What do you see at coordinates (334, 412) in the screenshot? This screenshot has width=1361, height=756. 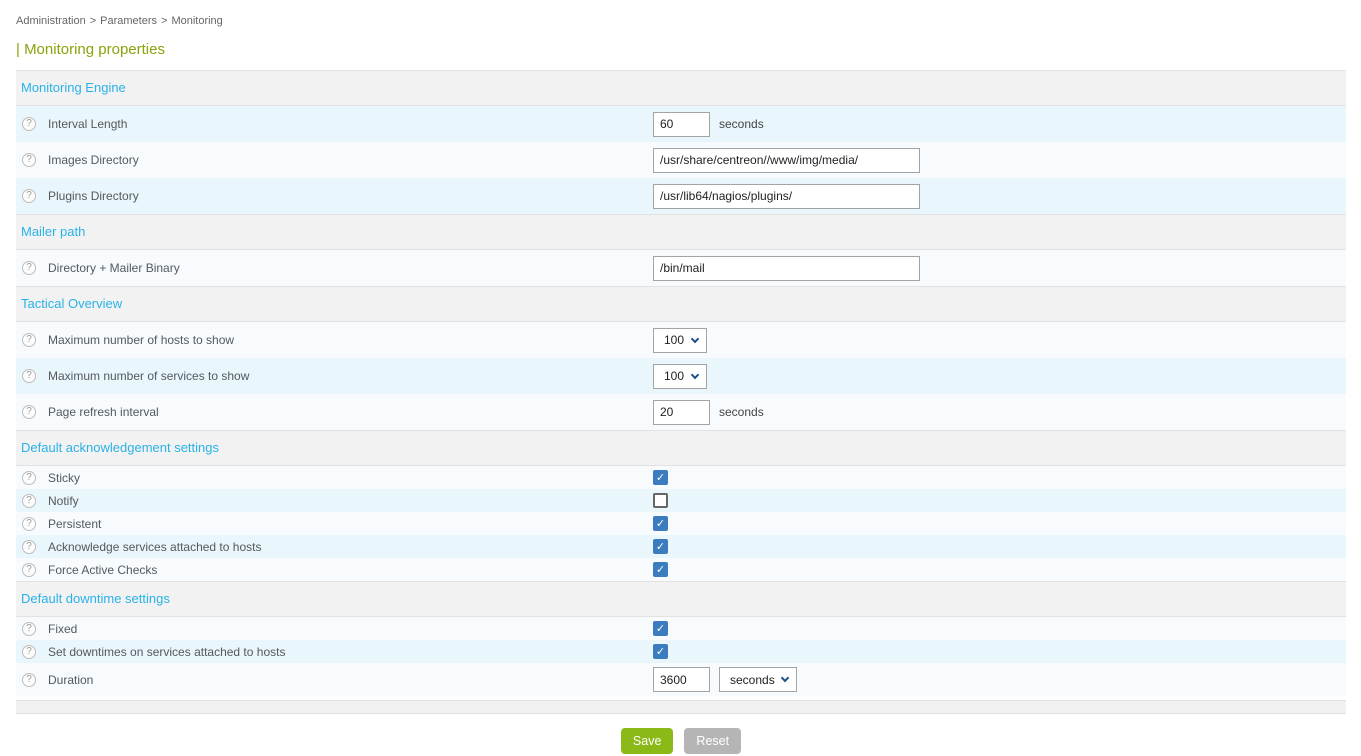 I see `row-label: ? Page refresh interval` at bounding box center [334, 412].